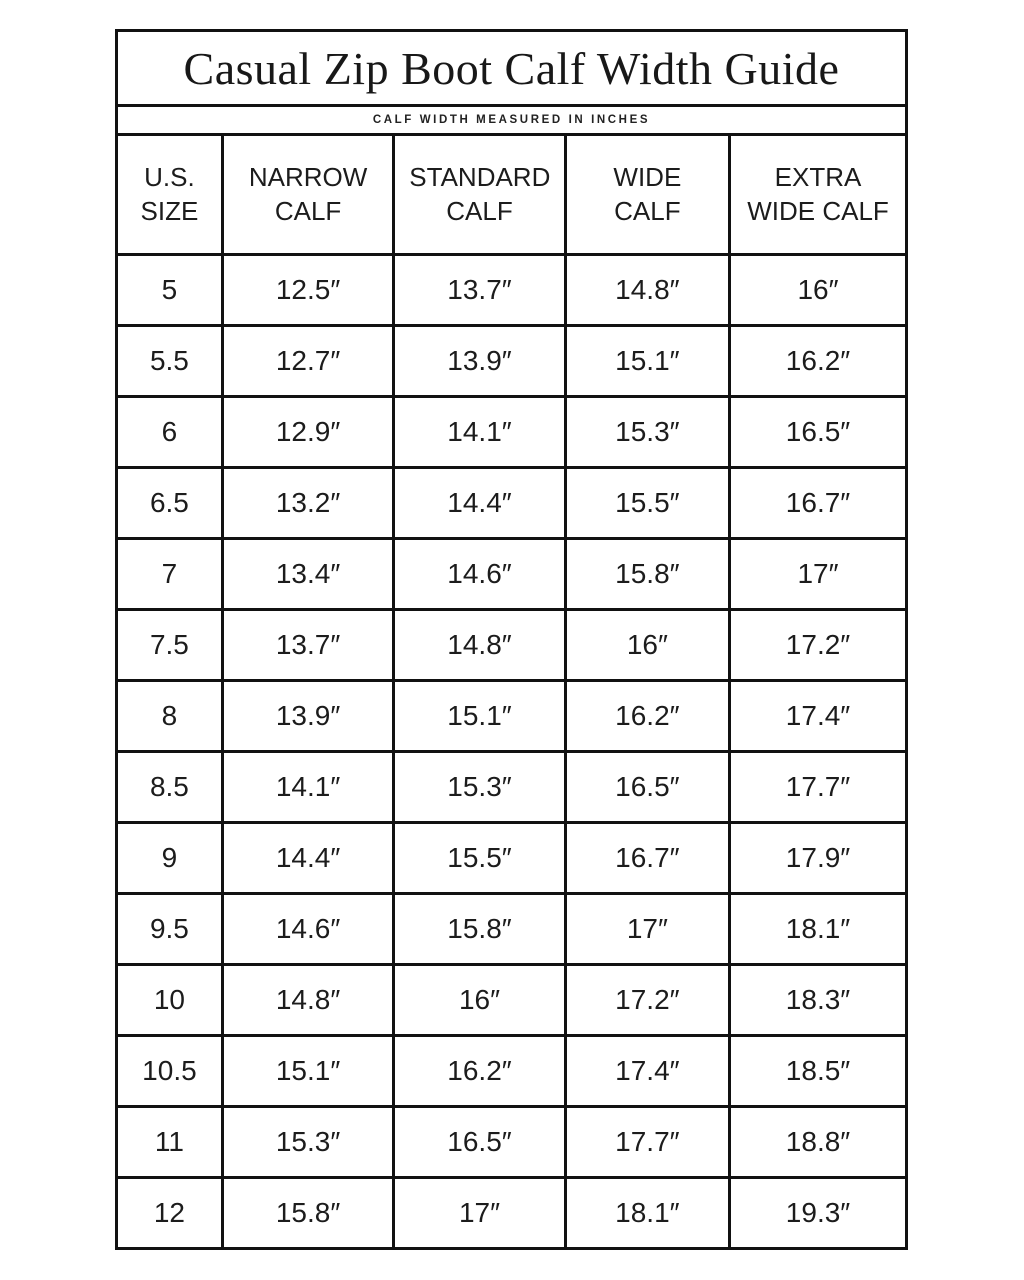 The height and width of the screenshot is (1280, 1024). I want to click on table-row: 9 14.4″ 15.5″ 16.7″ 17.9″, so click(511, 858).